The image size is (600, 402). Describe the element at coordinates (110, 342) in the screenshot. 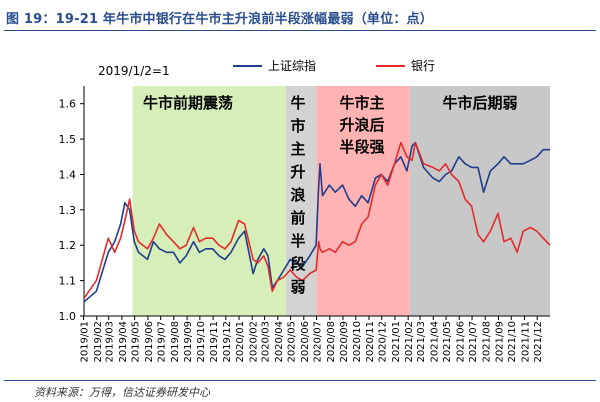

I see `x-tick-label: 2019/03` at that location.